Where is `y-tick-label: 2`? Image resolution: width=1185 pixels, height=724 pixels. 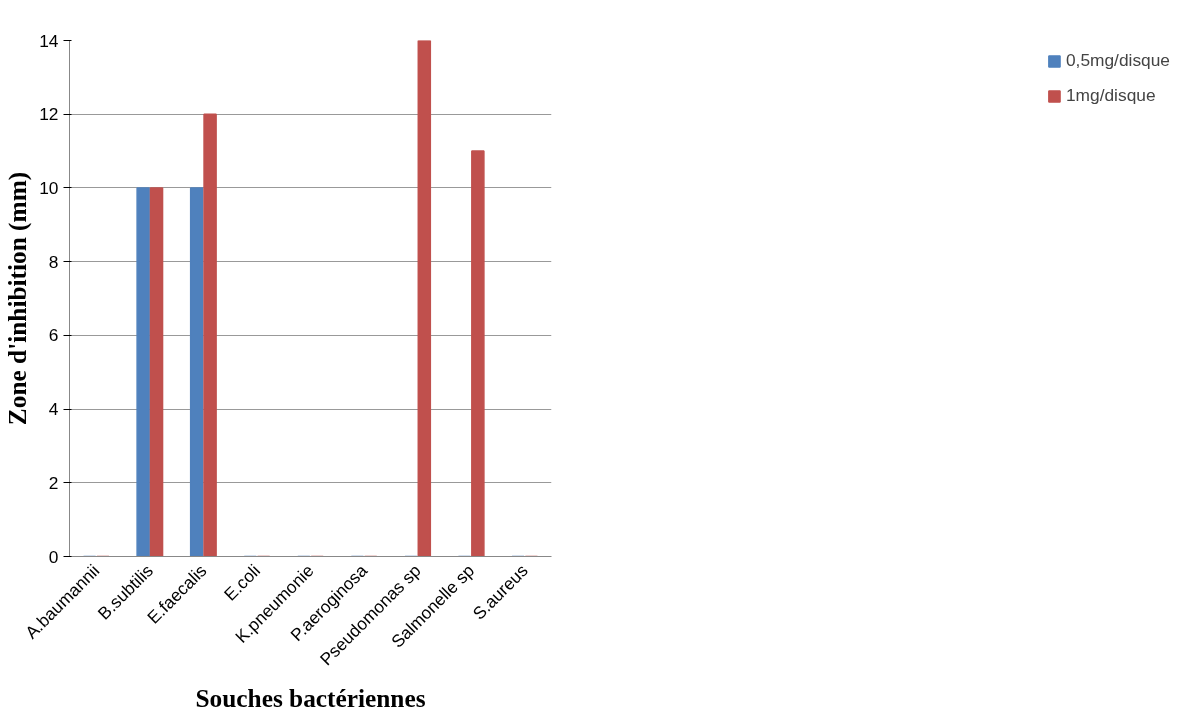 y-tick-label: 2 is located at coordinates (53, 482).